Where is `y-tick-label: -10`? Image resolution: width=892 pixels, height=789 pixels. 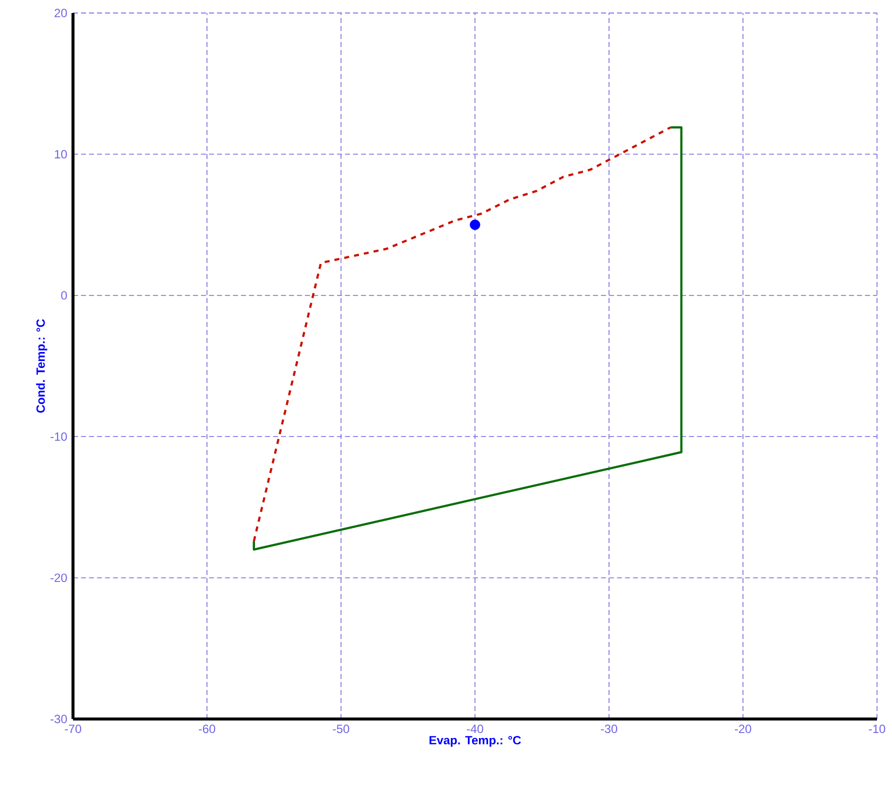 y-tick-label: -10 is located at coordinates (58, 436).